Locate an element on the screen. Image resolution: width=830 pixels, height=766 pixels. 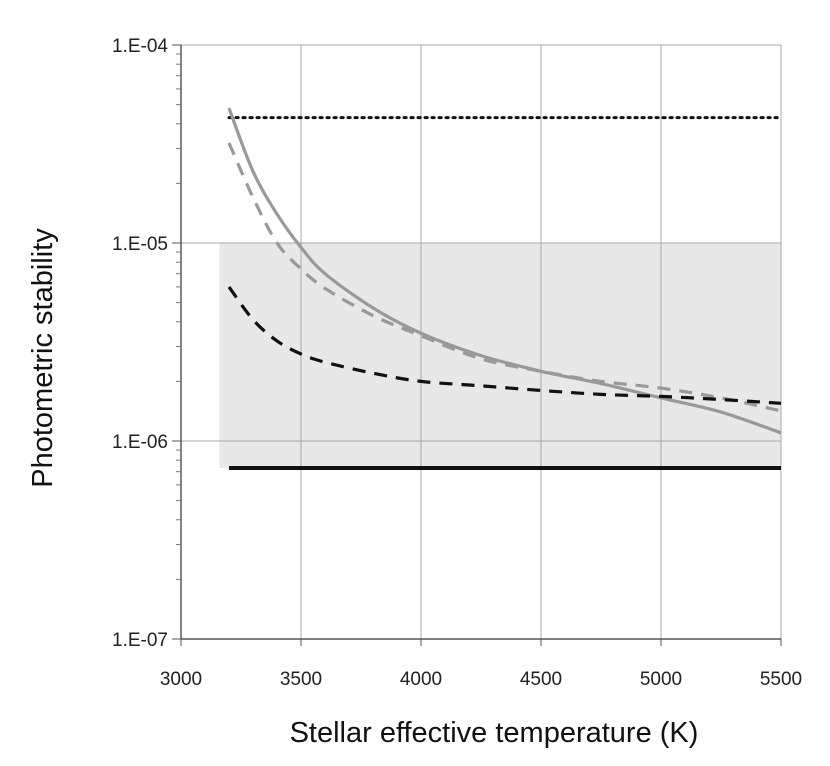
x-axis-title: Stellar effective temperature (K) is located at coordinates (494, 733).